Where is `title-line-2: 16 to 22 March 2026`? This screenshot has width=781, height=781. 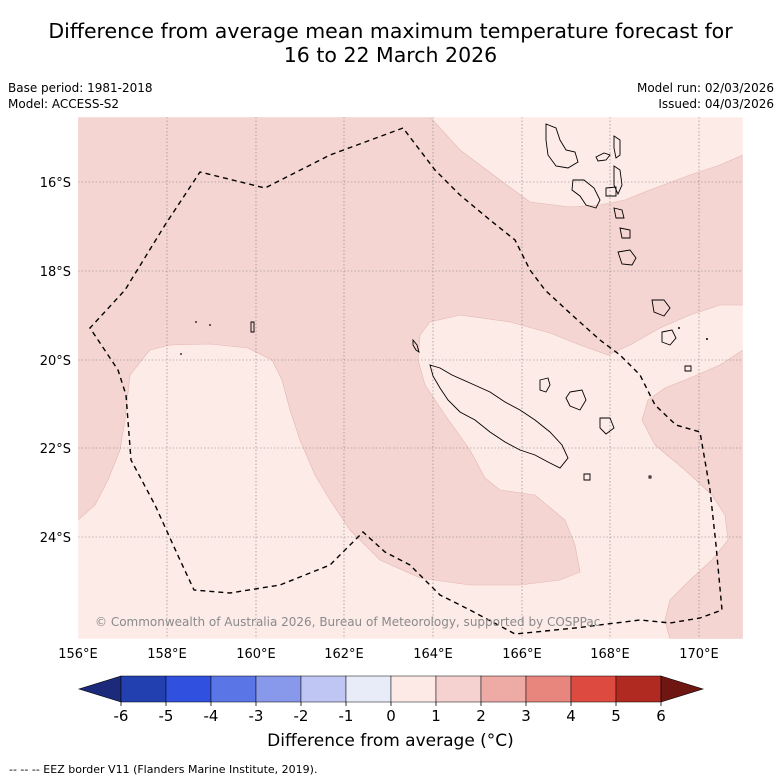
title-line-2: 16 to 22 March 2026 is located at coordinates (390, 55).